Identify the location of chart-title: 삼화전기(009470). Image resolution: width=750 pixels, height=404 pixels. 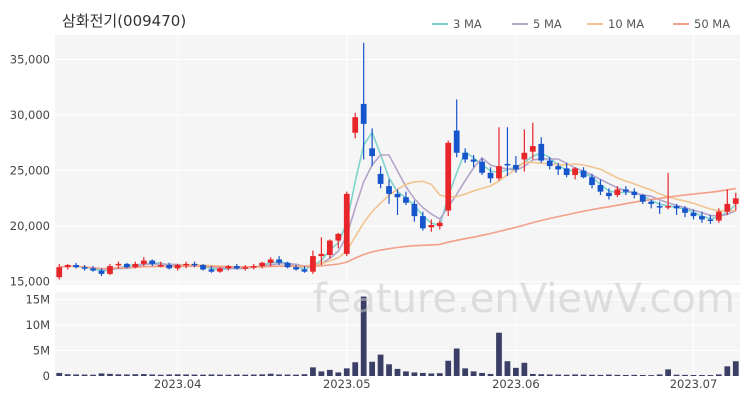
(124, 21).